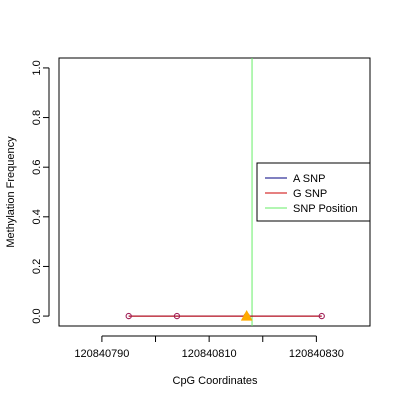 Image resolution: width=400 pixels, height=400 pixels. What do you see at coordinates (309, 179) in the screenshot?
I see `legend-label: A SNP` at bounding box center [309, 179].